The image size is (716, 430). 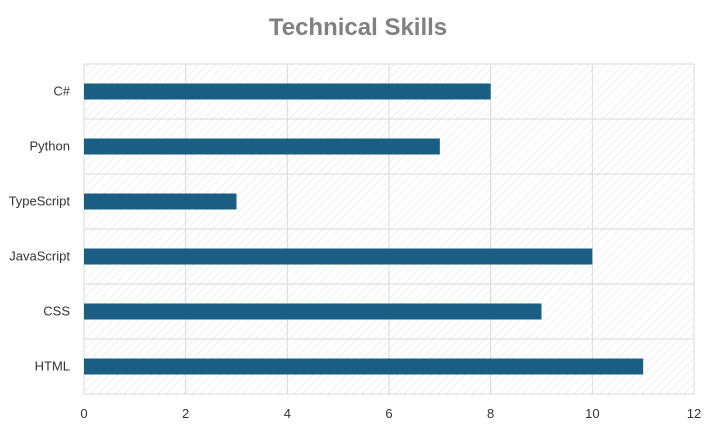 I want to click on y-tick-label: Python, so click(x=50, y=146).